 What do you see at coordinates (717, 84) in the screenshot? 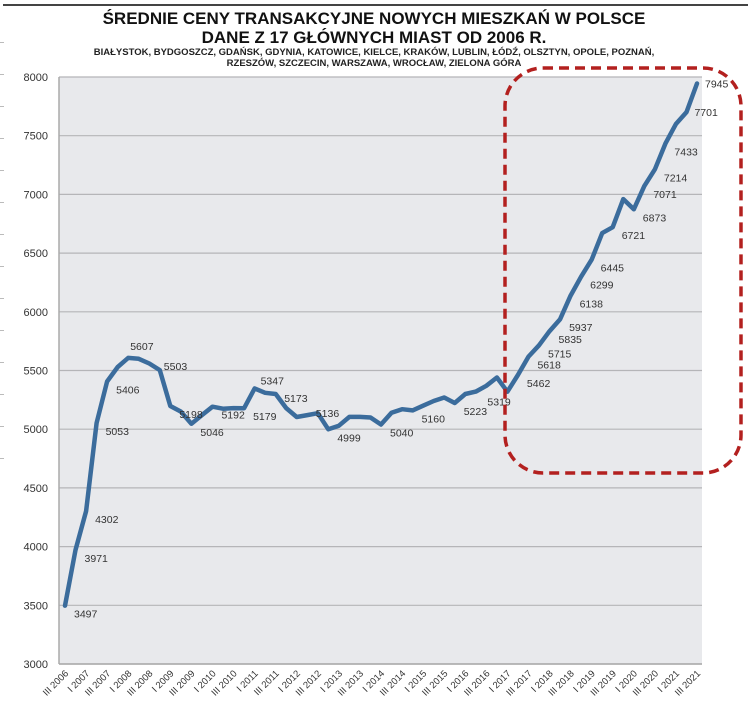
I see `data-label: 7945` at bounding box center [717, 84].